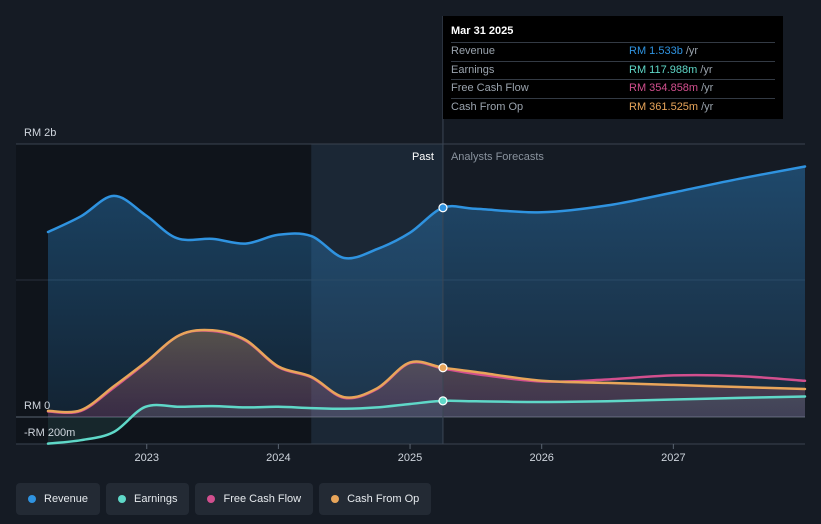 The width and height of the screenshot is (821, 524). What do you see at coordinates (443, 304) in the screenshot?
I see `hover-markers` at bounding box center [443, 304].